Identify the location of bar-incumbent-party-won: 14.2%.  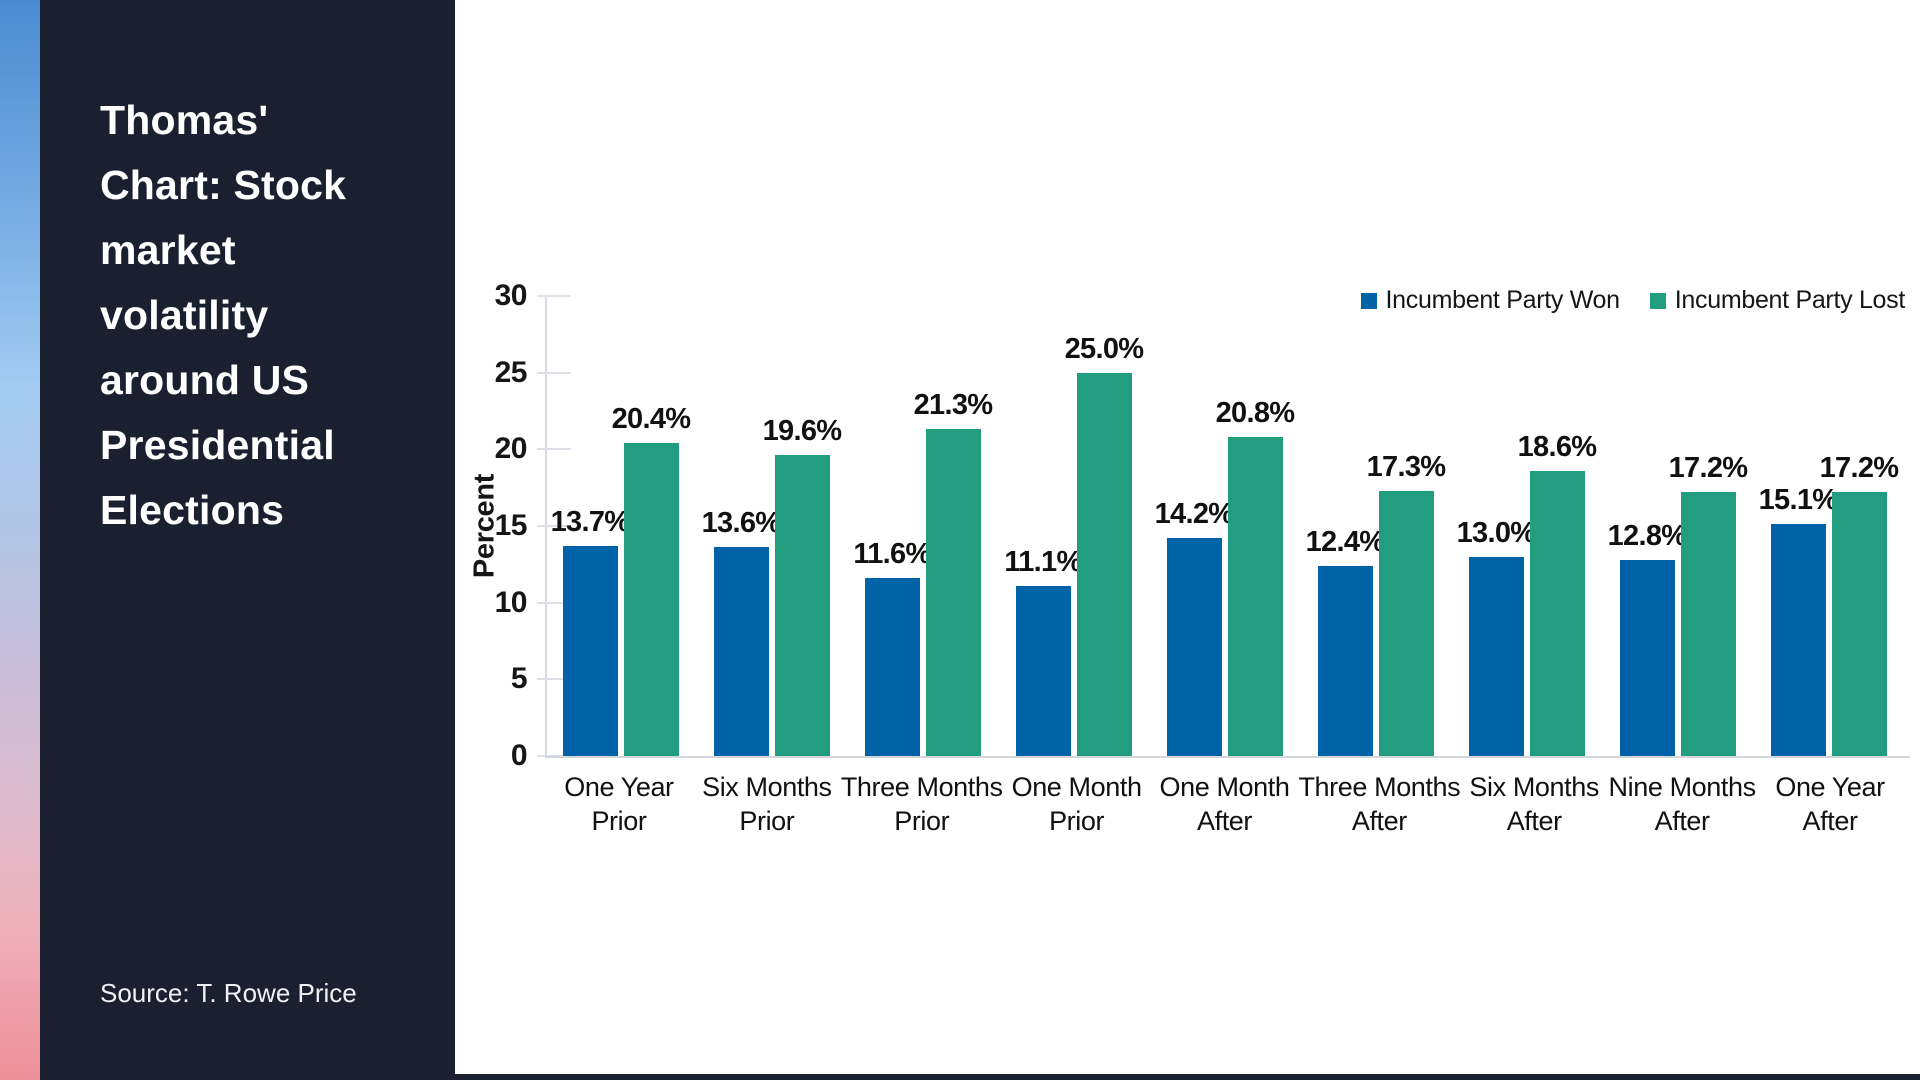
(1194, 627).